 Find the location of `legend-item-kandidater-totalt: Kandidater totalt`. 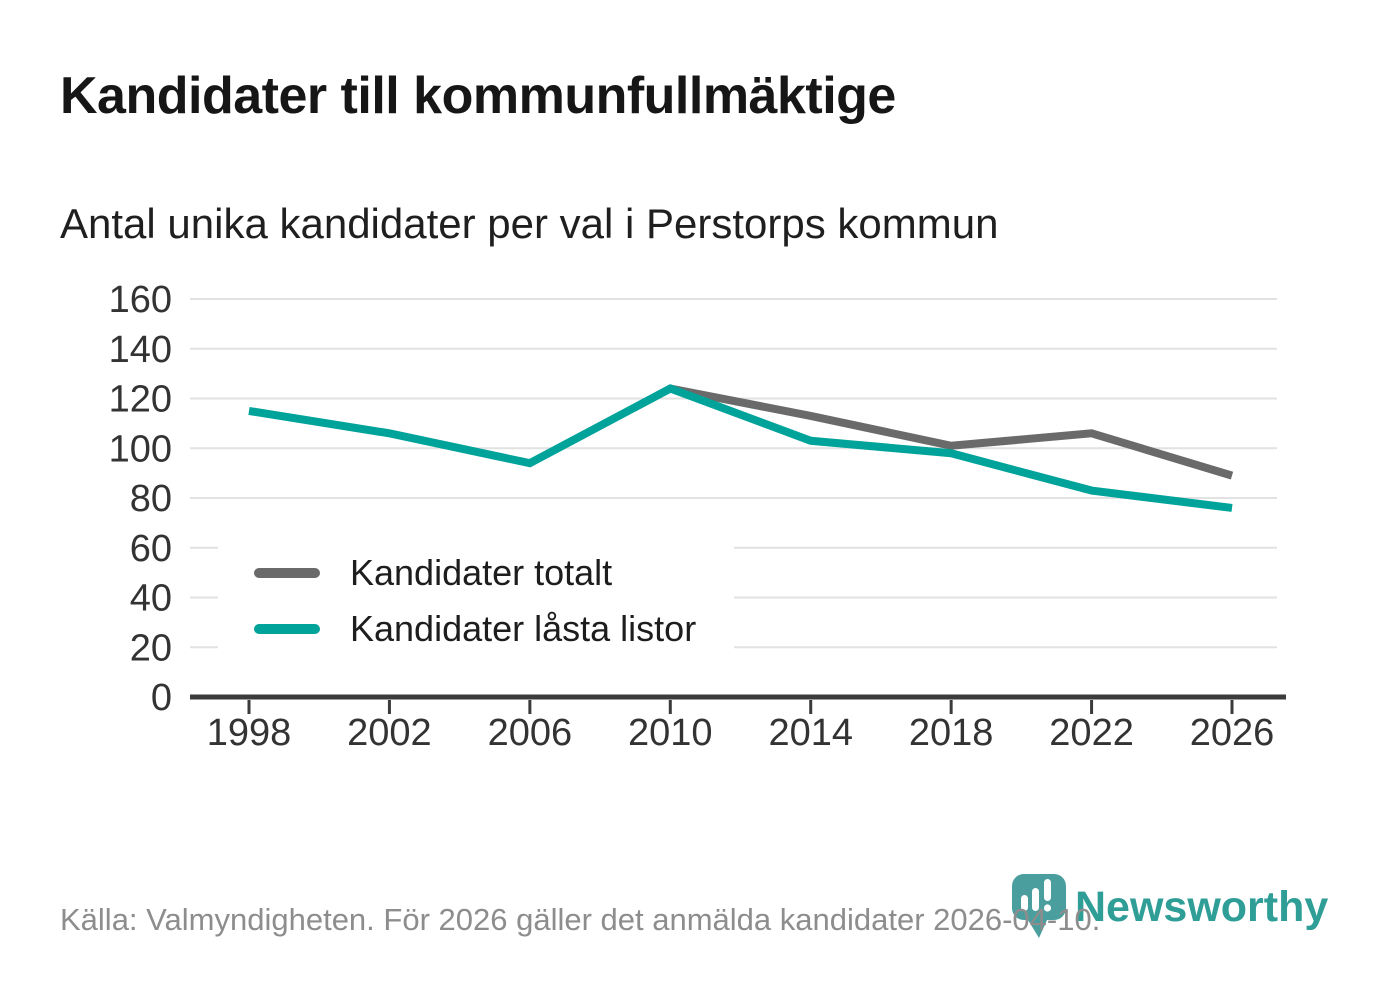

legend-item-kandidater-totalt: Kandidater totalt is located at coordinates (475, 573).